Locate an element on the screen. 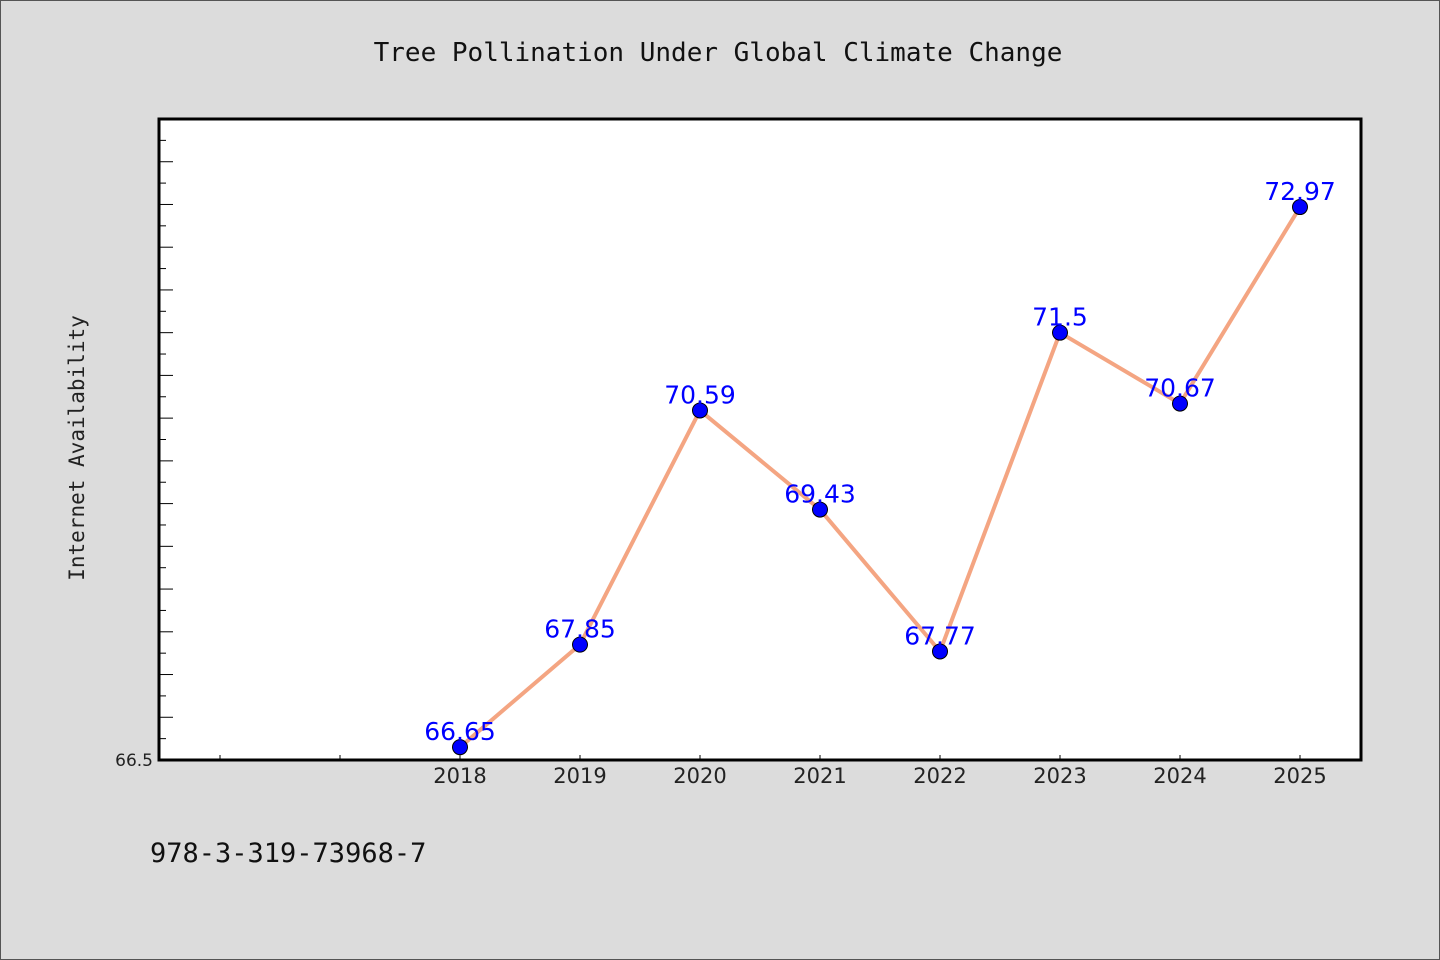 Image resolution: width=1440 pixels, height=960 pixels. x-tick-label: 2022 is located at coordinates (939, 776).